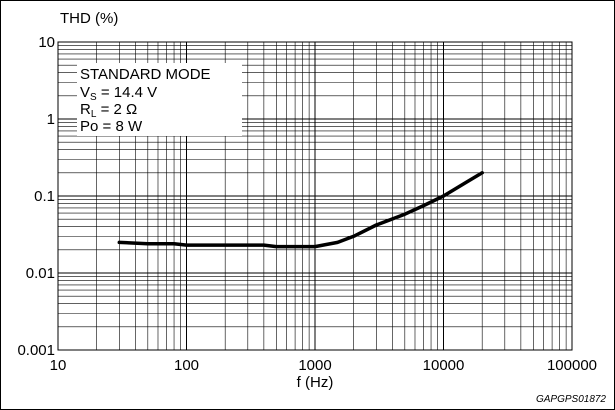 This screenshot has height=410, width=615. What do you see at coordinates (89, 18) in the screenshot?
I see `y-axis-title: THD (%)` at bounding box center [89, 18].